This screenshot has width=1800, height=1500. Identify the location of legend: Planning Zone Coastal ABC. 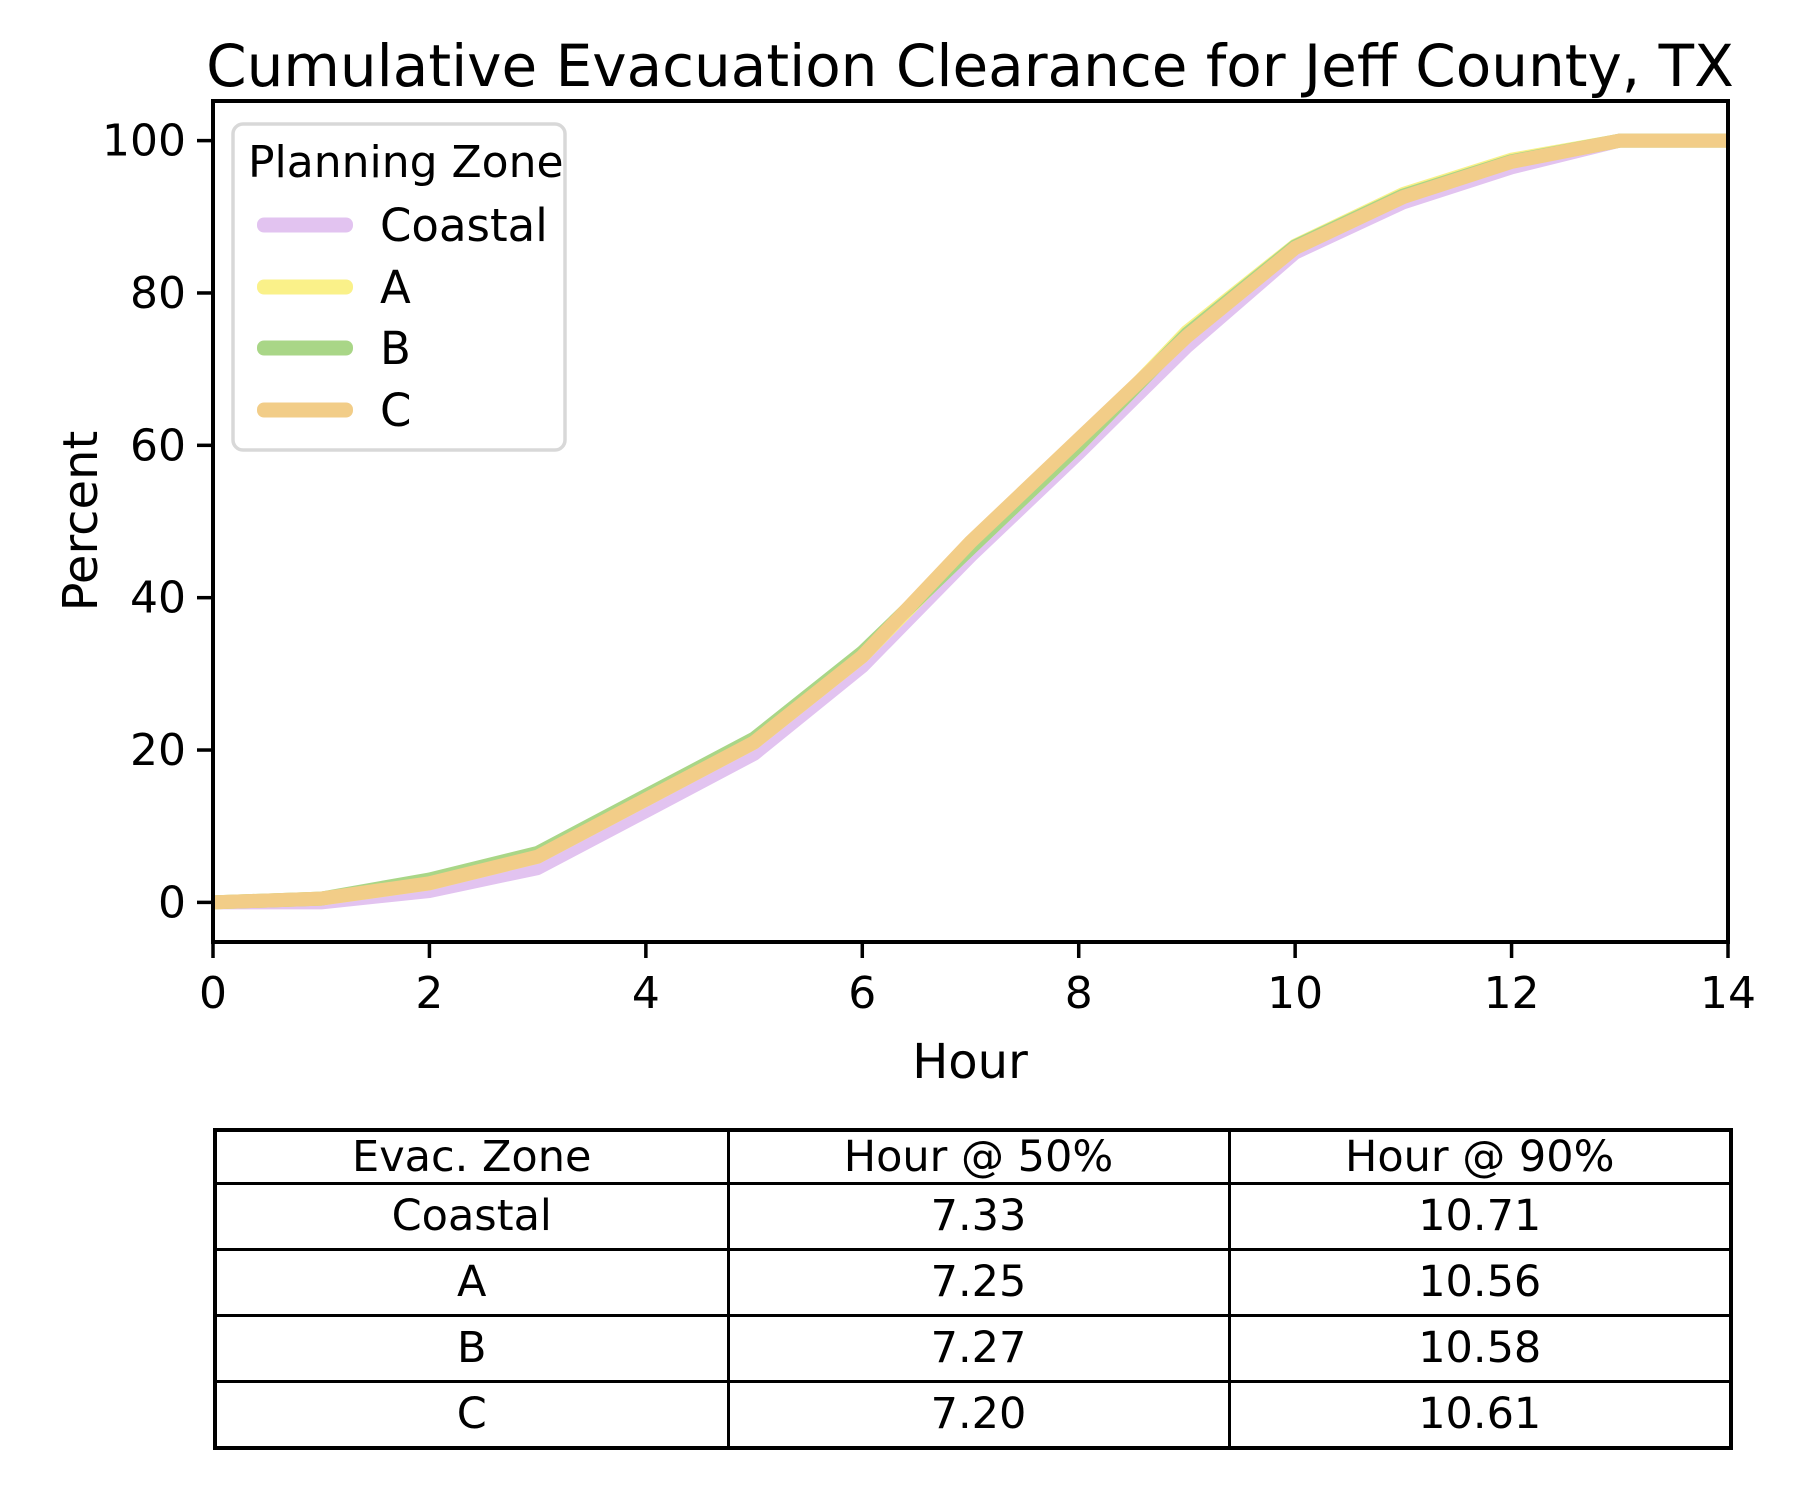
(399, 287).